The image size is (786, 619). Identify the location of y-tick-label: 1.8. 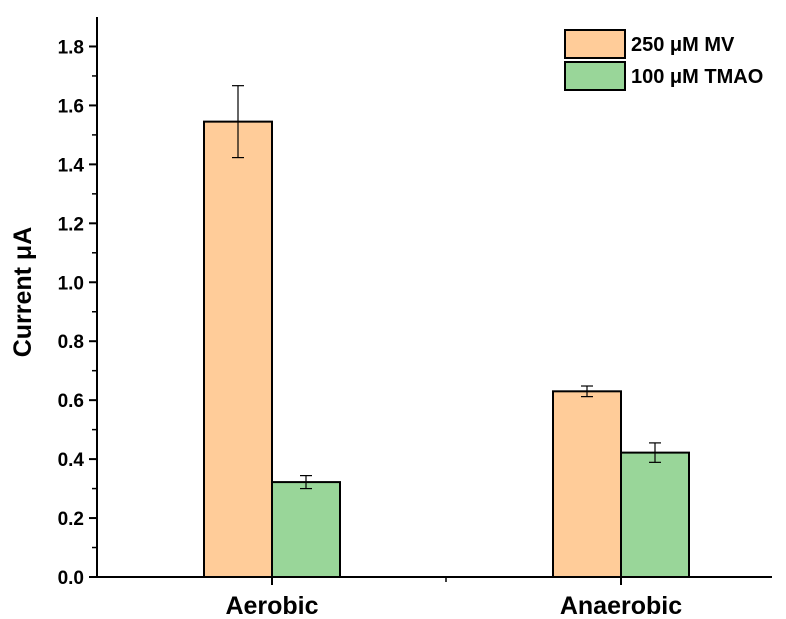
(71, 47).